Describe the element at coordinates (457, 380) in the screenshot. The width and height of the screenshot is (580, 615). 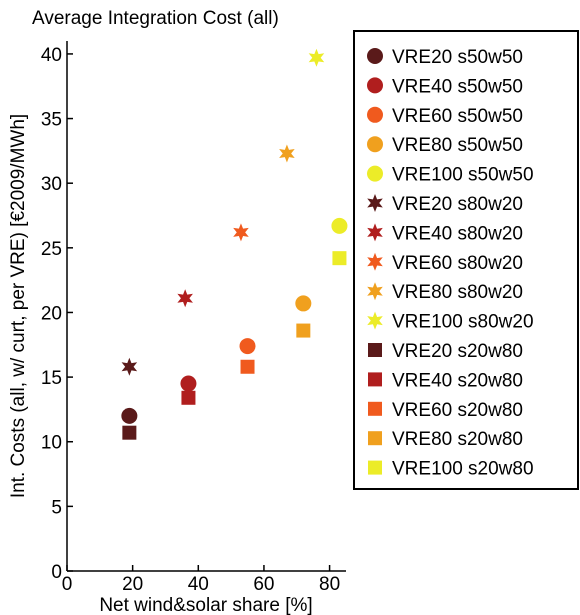
I see `legend-label: VRE40 s20w80` at that location.